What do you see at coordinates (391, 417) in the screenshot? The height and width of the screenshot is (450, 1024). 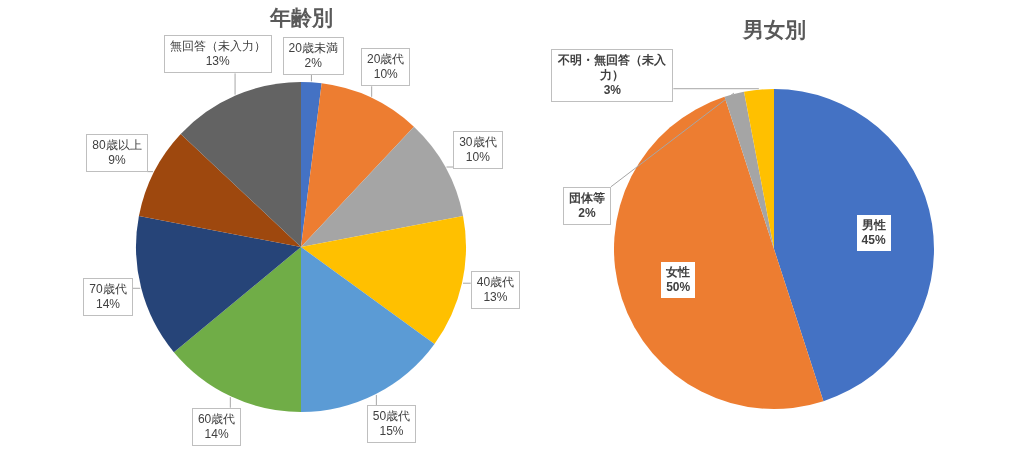 I see `slice-label: 50歳代` at bounding box center [391, 417].